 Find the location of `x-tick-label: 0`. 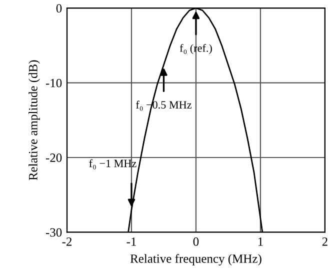

x-tick-label: 0 is located at coordinates (196, 241).